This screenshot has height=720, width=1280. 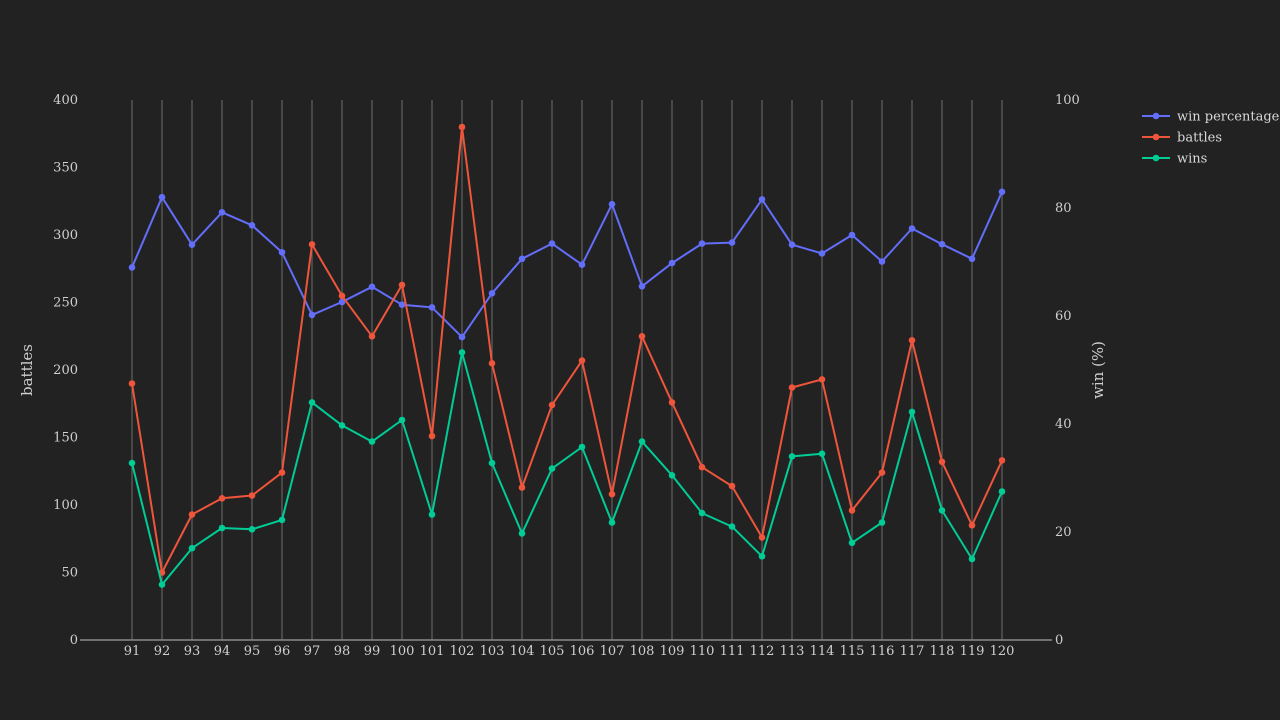 I want to click on x-tick-label: 107, so click(x=612, y=651).